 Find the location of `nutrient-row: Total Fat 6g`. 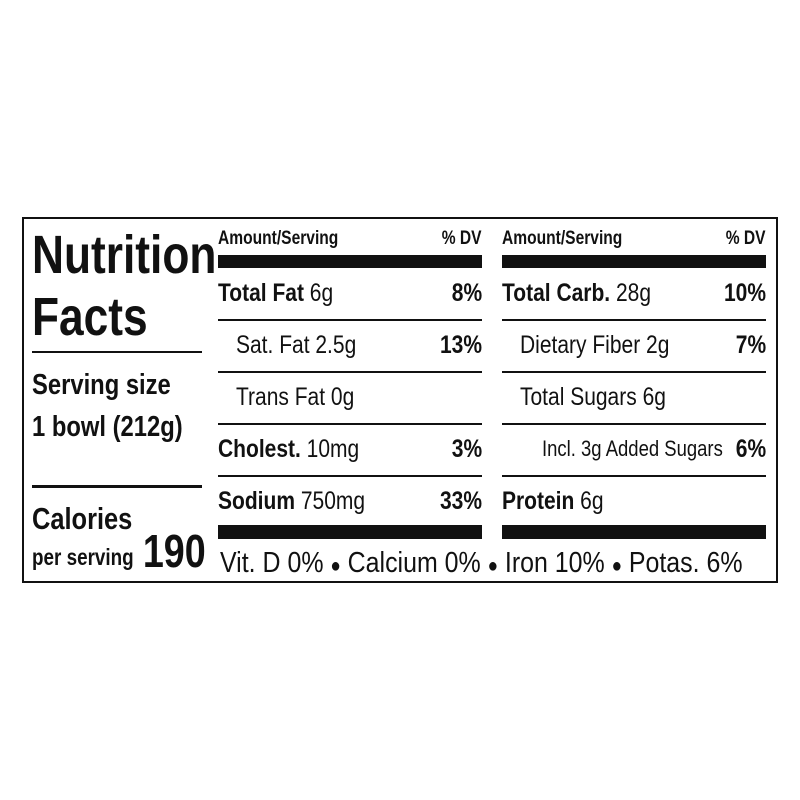

nutrient-row: Total Fat 6g is located at coordinates (276, 292).